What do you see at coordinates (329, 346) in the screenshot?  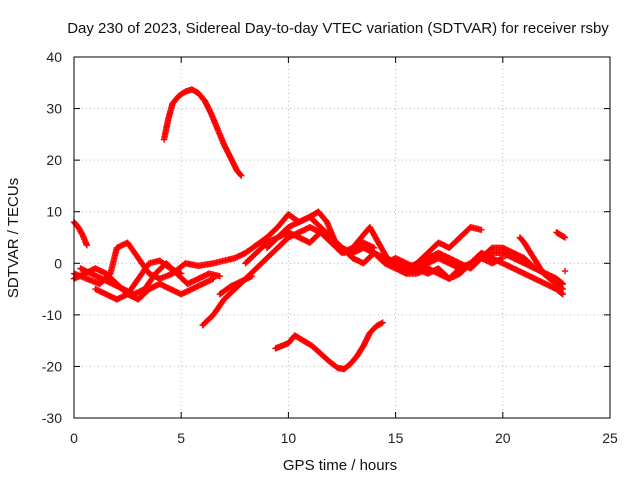 I see `series-arc-low` at bounding box center [329, 346].